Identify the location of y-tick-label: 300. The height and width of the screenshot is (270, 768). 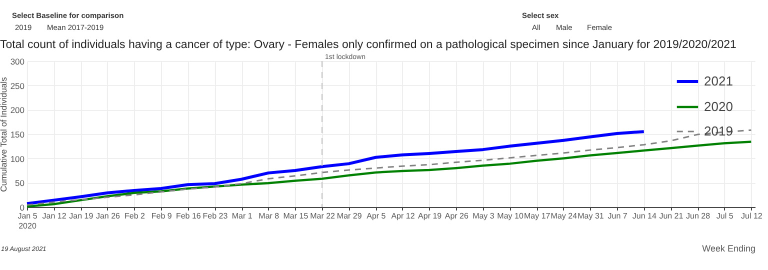
(17, 61).